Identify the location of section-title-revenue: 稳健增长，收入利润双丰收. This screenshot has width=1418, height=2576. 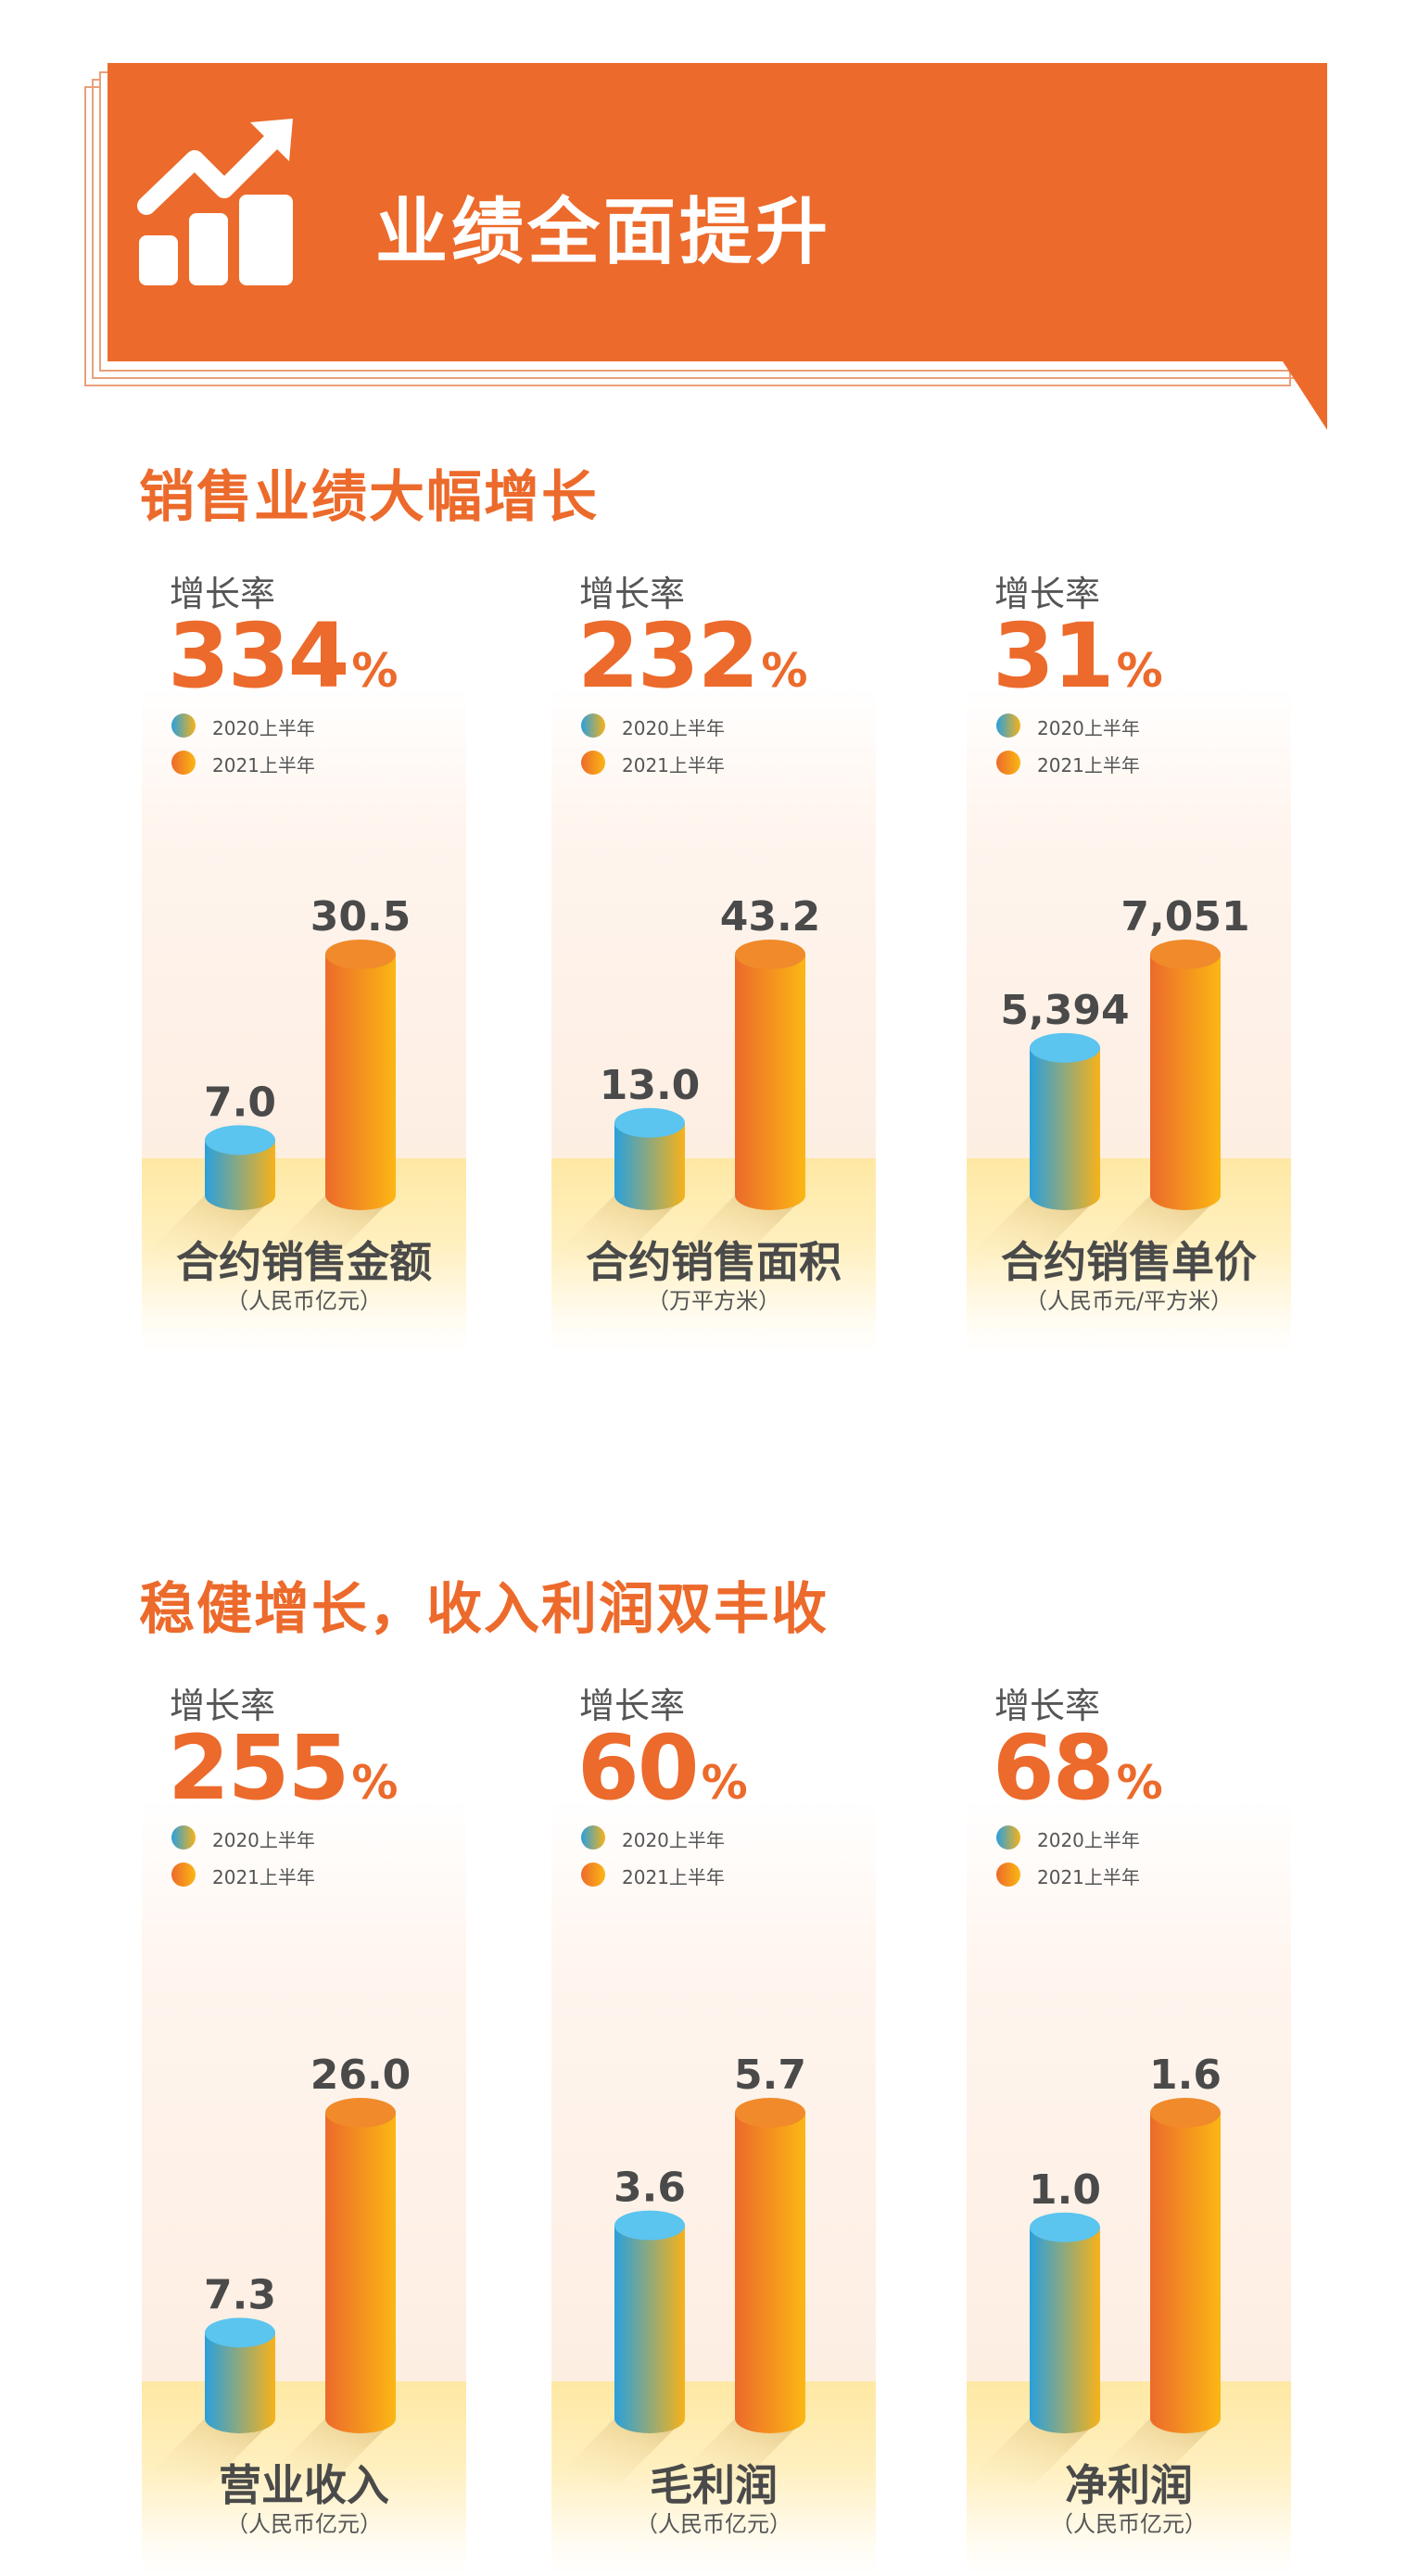
(484, 1609).